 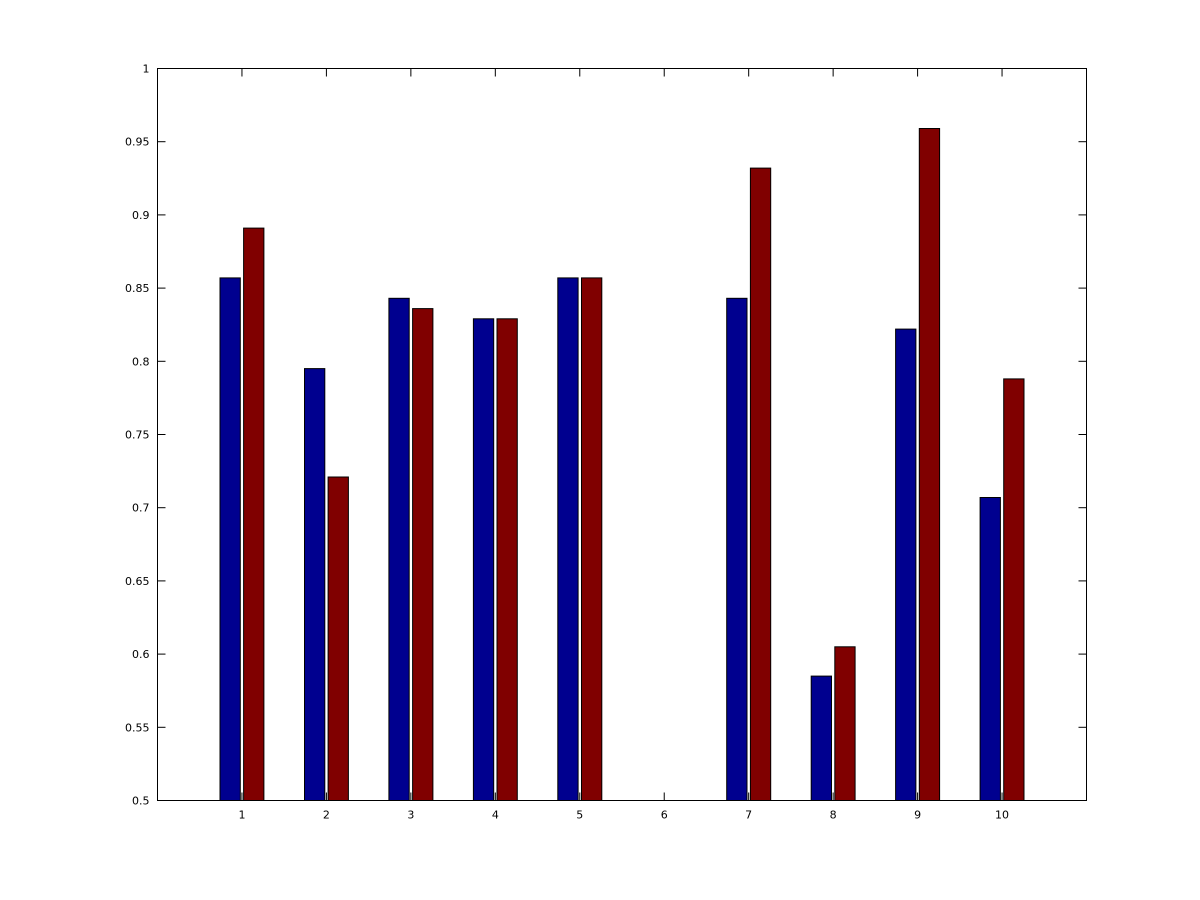 I want to click on bar-series2-cat1, so click(x=254, y=514).